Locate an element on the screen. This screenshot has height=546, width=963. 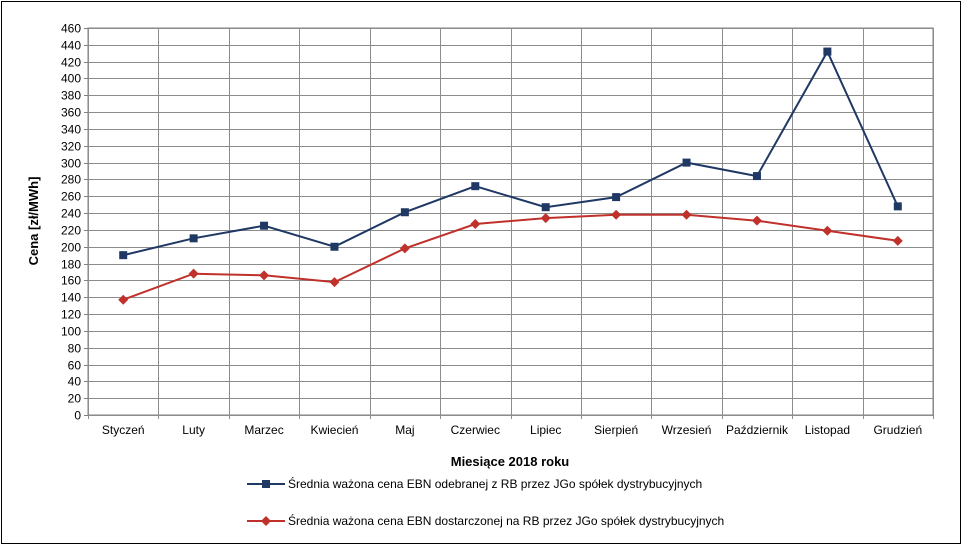
x-tick-label: Czerwiec is located at coordinates (475, 430).